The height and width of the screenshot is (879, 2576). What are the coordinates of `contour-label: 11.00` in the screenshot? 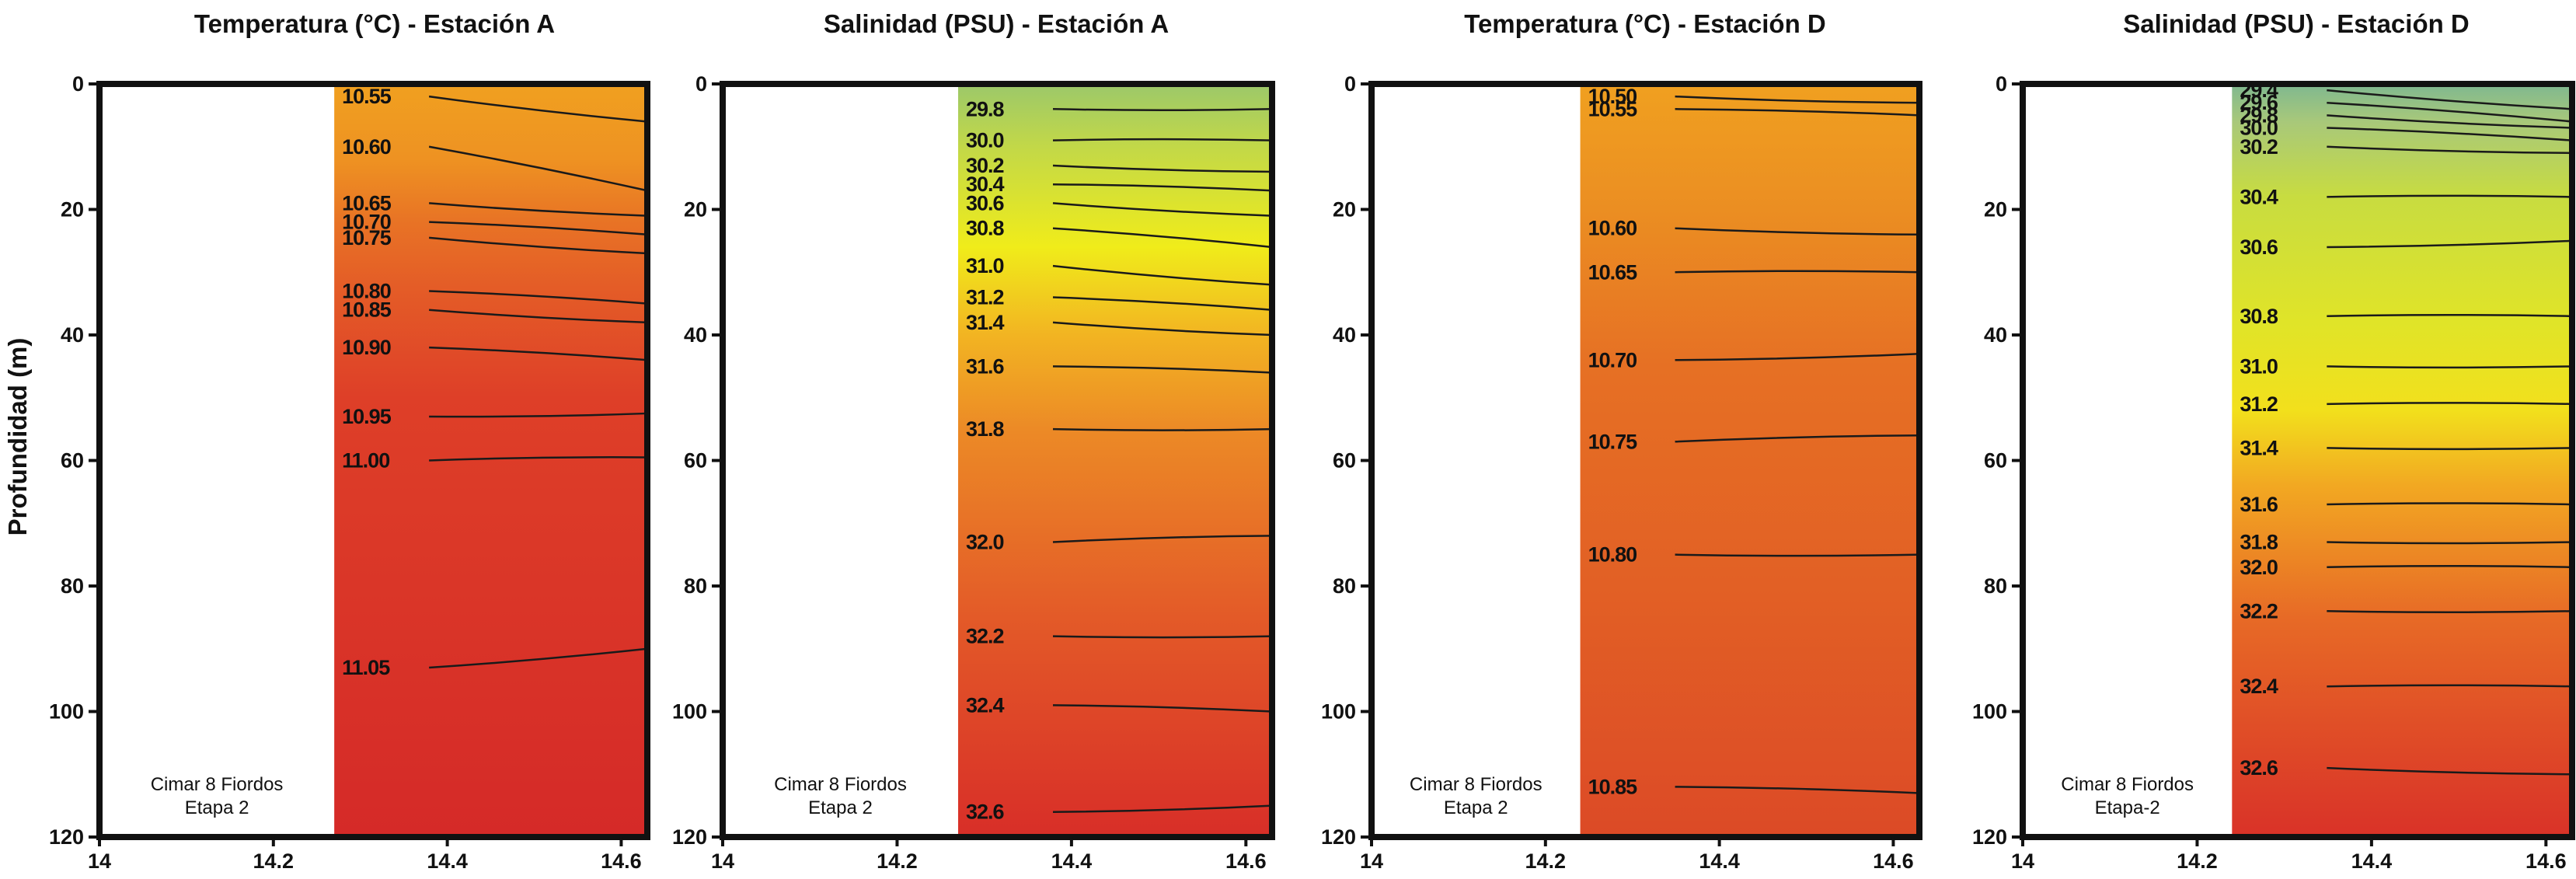 It's located at (365, 461).